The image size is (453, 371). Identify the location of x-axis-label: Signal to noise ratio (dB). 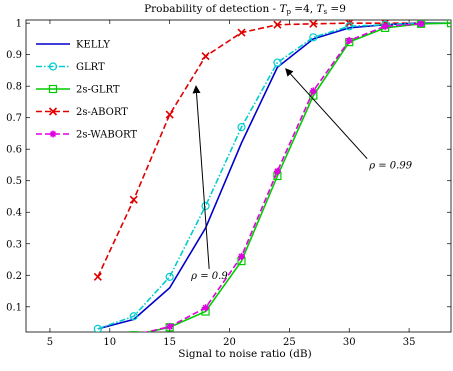
(244, 354).